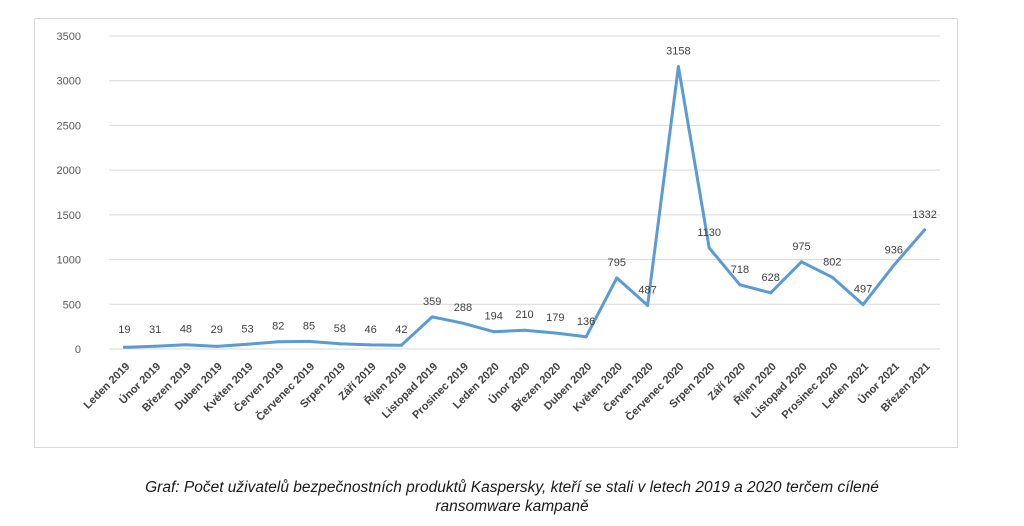 This screenshot has width=1024, height=526. I want to click on data-label: 795, so click(617, 263).